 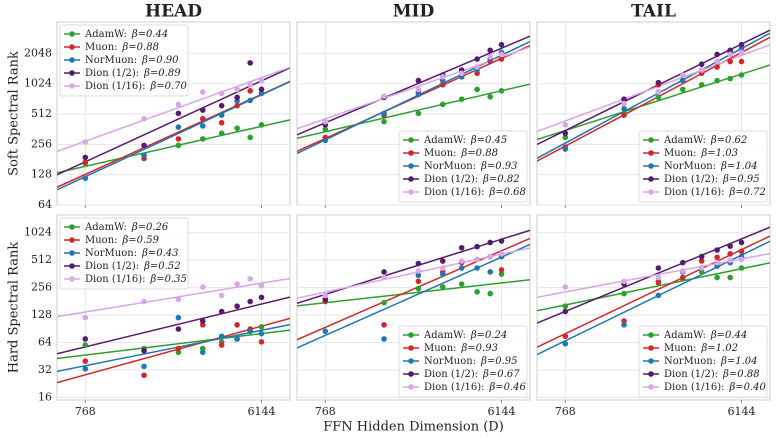 What do you see at coordinates (413, 427) in the screenshot?
I see `x-axis-label: FFN Hidden Dimension (D)` at bounding box center [413, 427].